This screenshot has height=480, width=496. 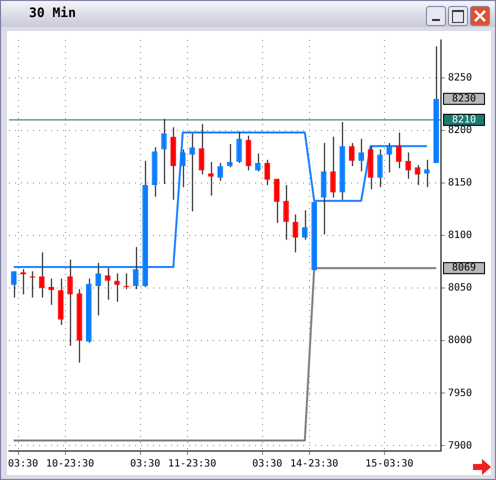 I want to click on chart-title: 30 Min, so click(x=52, y=13).